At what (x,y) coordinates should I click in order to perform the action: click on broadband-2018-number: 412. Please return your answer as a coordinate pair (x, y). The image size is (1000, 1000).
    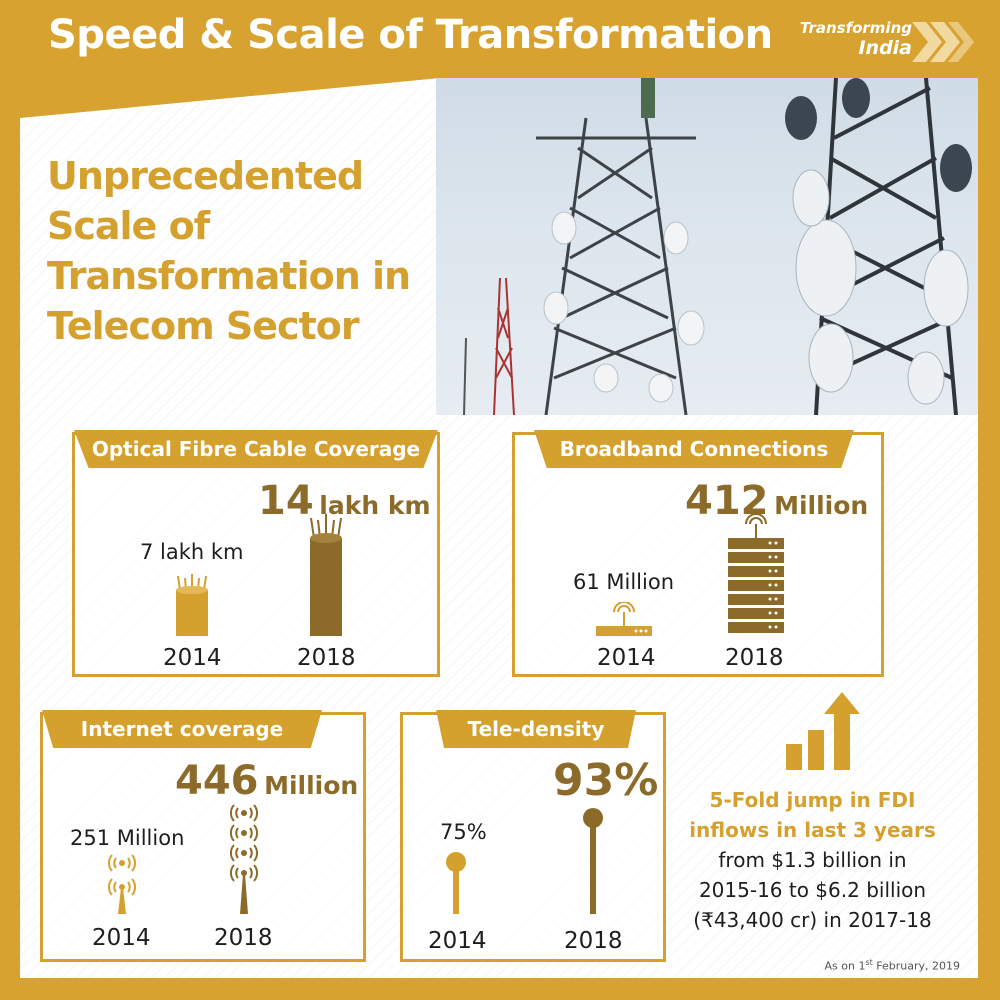
    Looking at the image, I should click on (727, 501).